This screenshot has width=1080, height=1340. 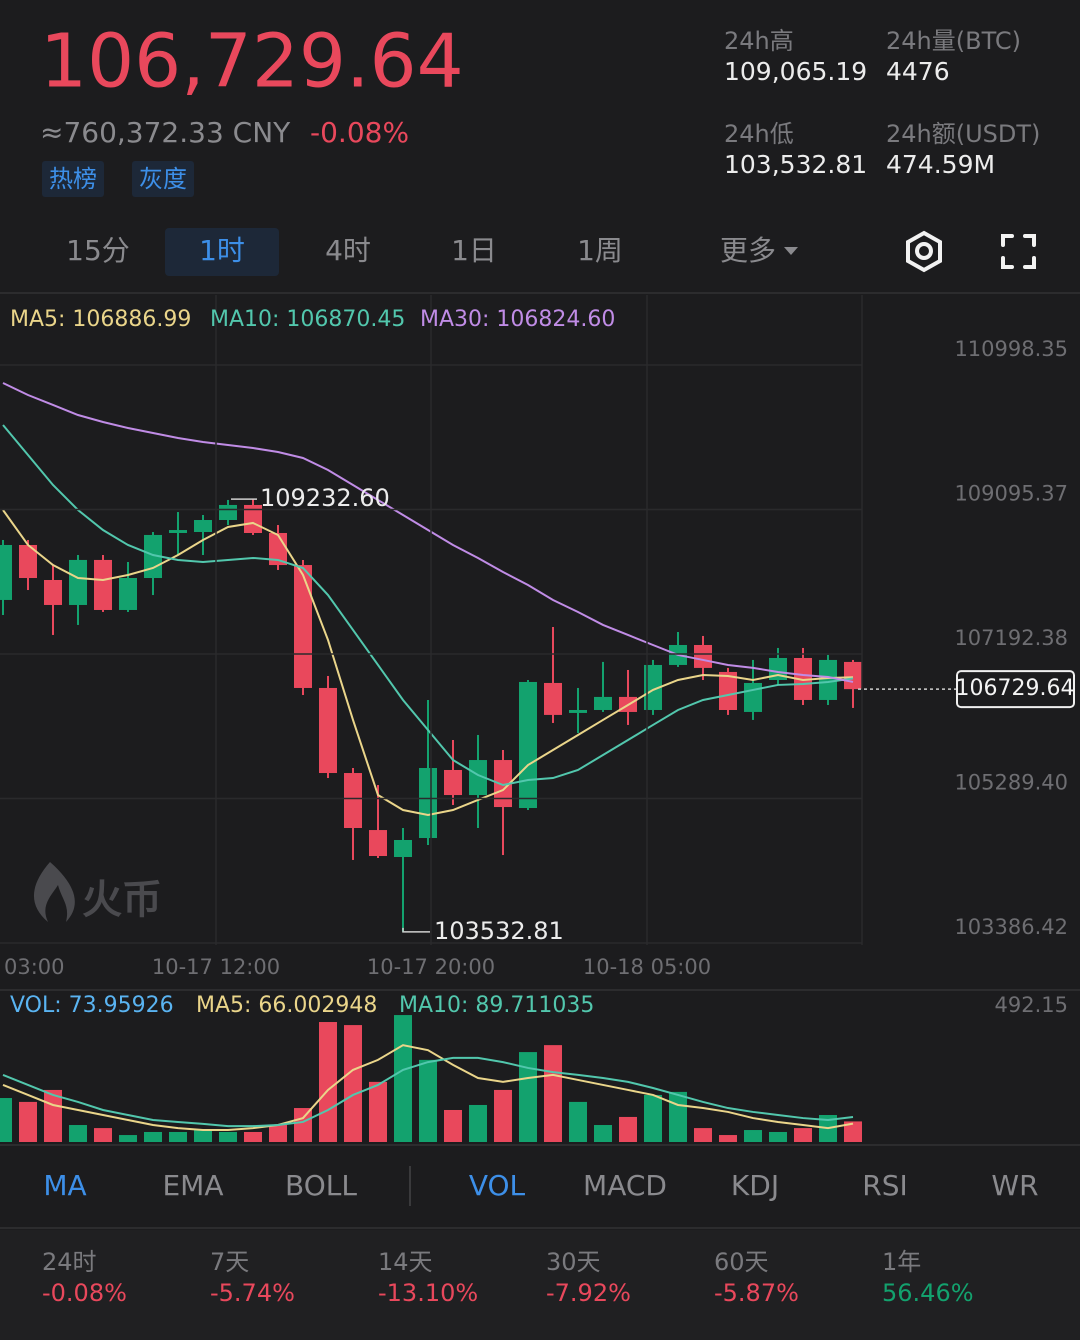 What do you see at coordinates (69, 1262) in the screenshot?
I see `performance-period: 24时` at bounding box center [69, 1262].